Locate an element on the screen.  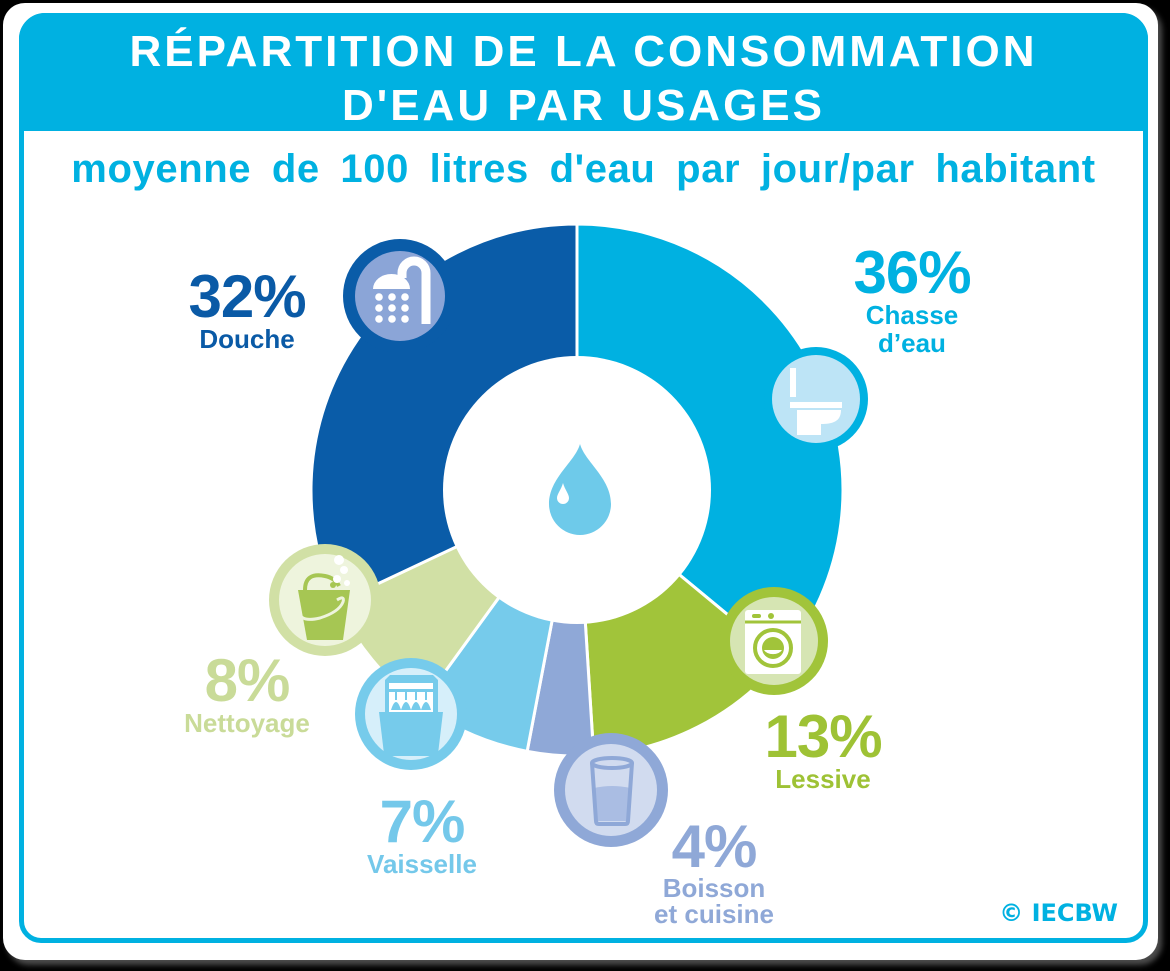
toilet-icon is located at coordinates (816, 399).